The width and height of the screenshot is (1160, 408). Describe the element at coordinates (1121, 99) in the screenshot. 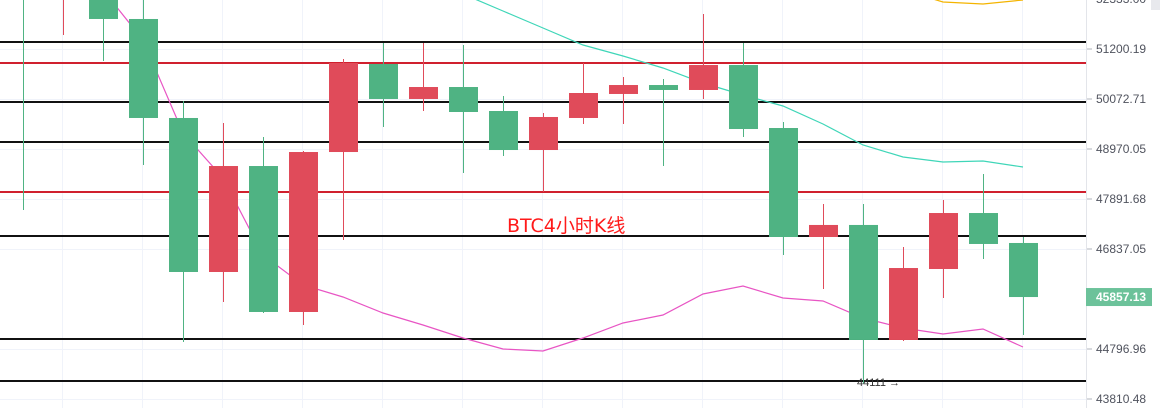

I see `axis-tick-label: 50072.71` at that location.